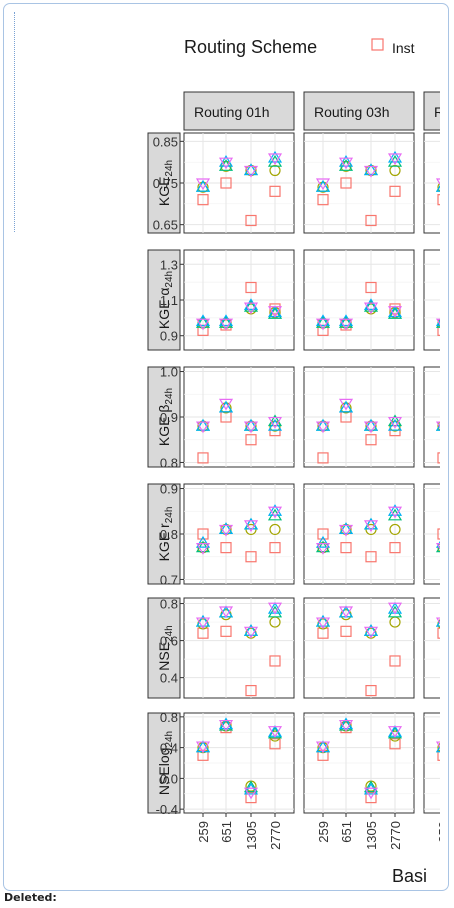 The image size is (454, 908). Describe the element at coordinates (169, 739) in the screenshot. I see `row-label-sub: 24h` at that location.